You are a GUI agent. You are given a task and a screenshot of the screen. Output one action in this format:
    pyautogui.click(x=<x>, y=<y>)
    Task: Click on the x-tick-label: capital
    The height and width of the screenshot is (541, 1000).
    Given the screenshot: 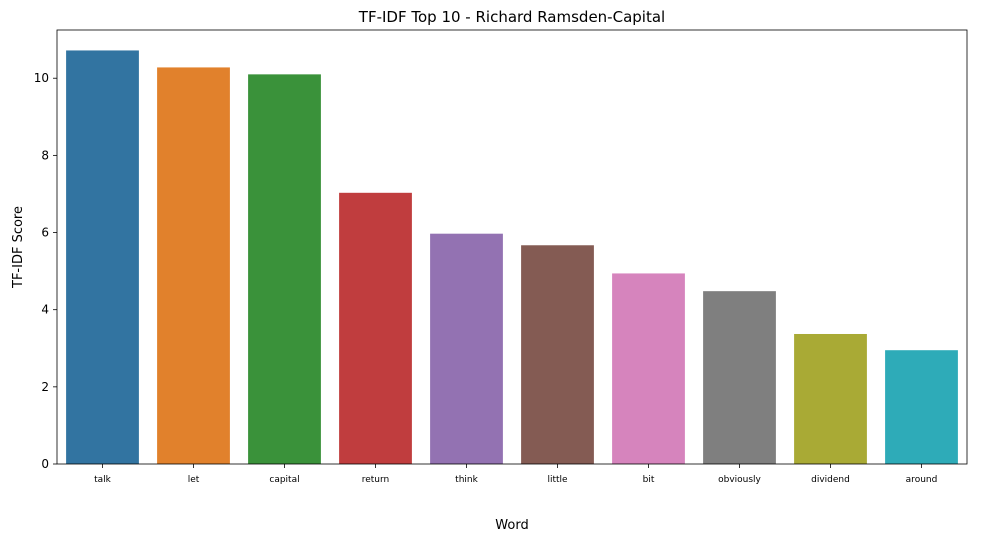 What is the action you would take?
    pyautogui.click(x=284, y=480)
    